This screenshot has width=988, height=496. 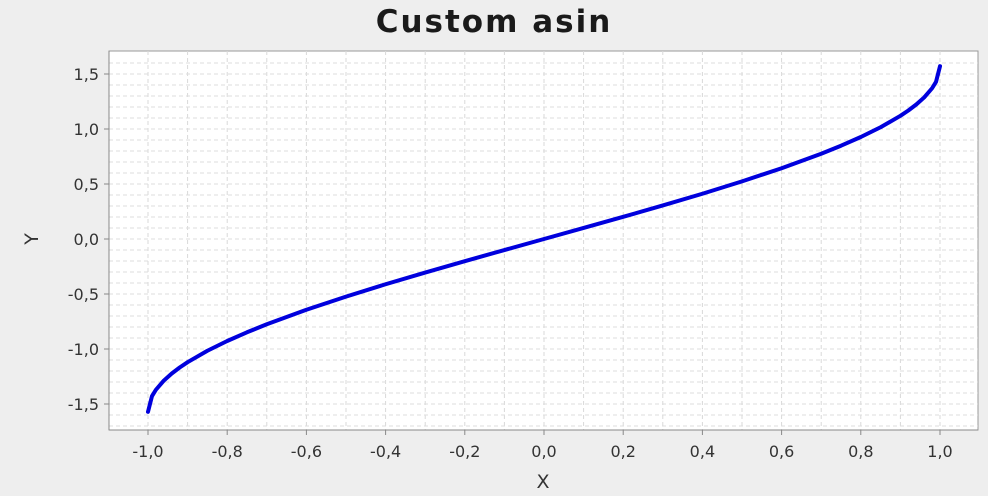 What do you see at coordinates (702, 451) in the screenshot?
I see `x-tick-label: 0,4` at bounding box center [702, 451].